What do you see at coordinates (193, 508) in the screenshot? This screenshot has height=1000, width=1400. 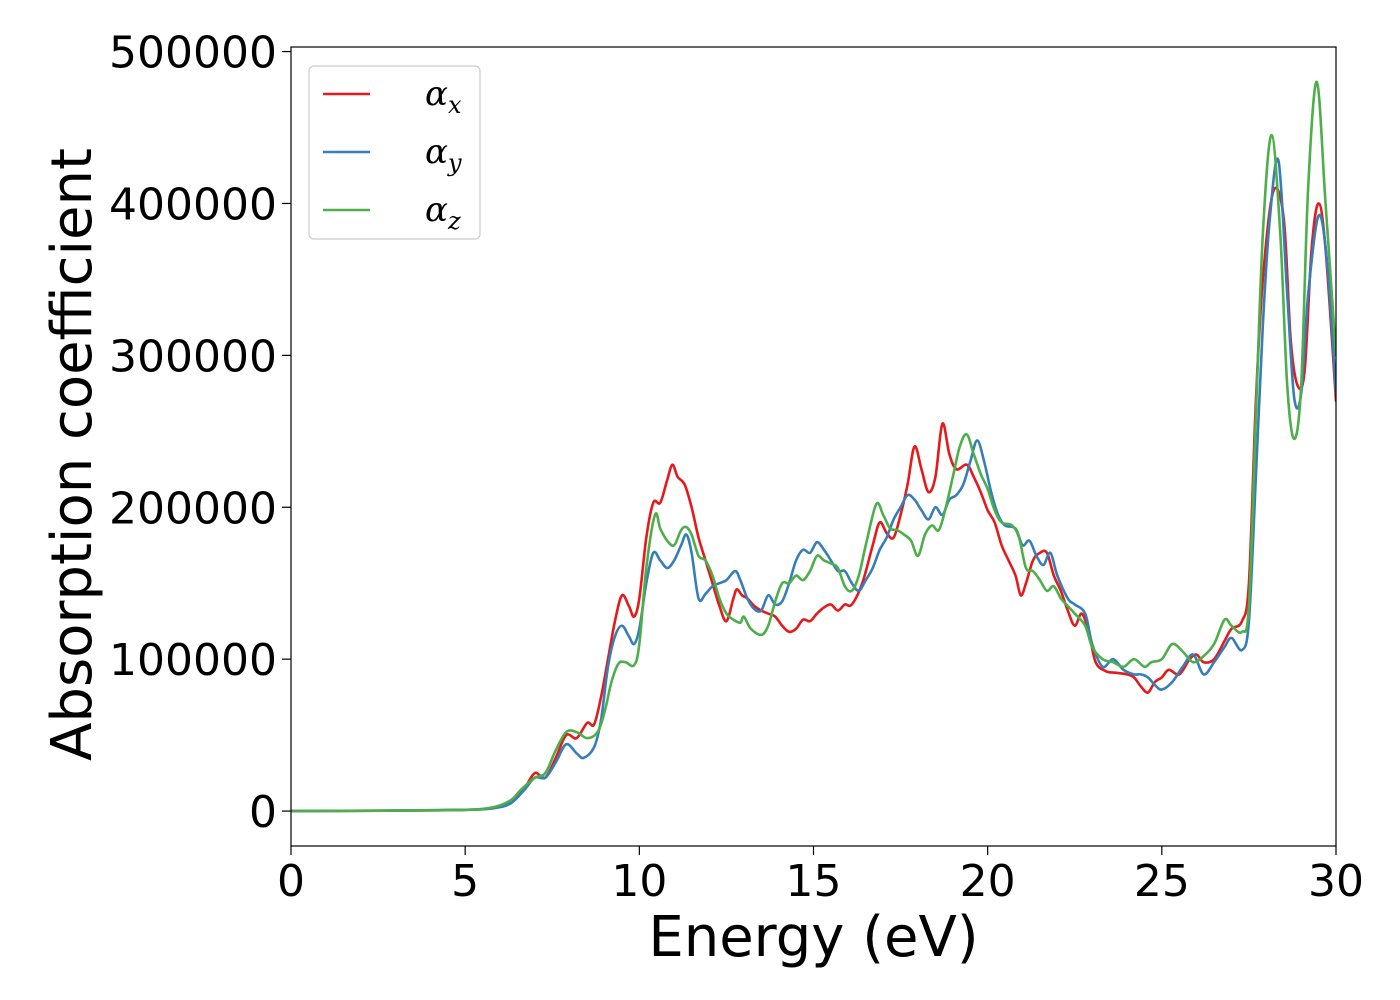 I see `y-tick-label: 200000` at bounding box center [193, 508].